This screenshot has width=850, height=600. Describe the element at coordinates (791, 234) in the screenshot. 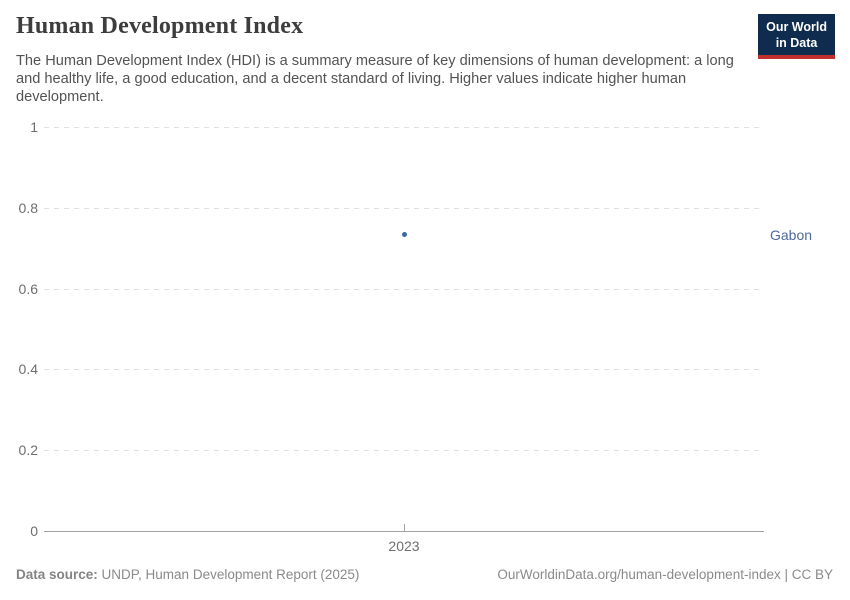

I see `entity-label-gabon: Gabon` at that location.